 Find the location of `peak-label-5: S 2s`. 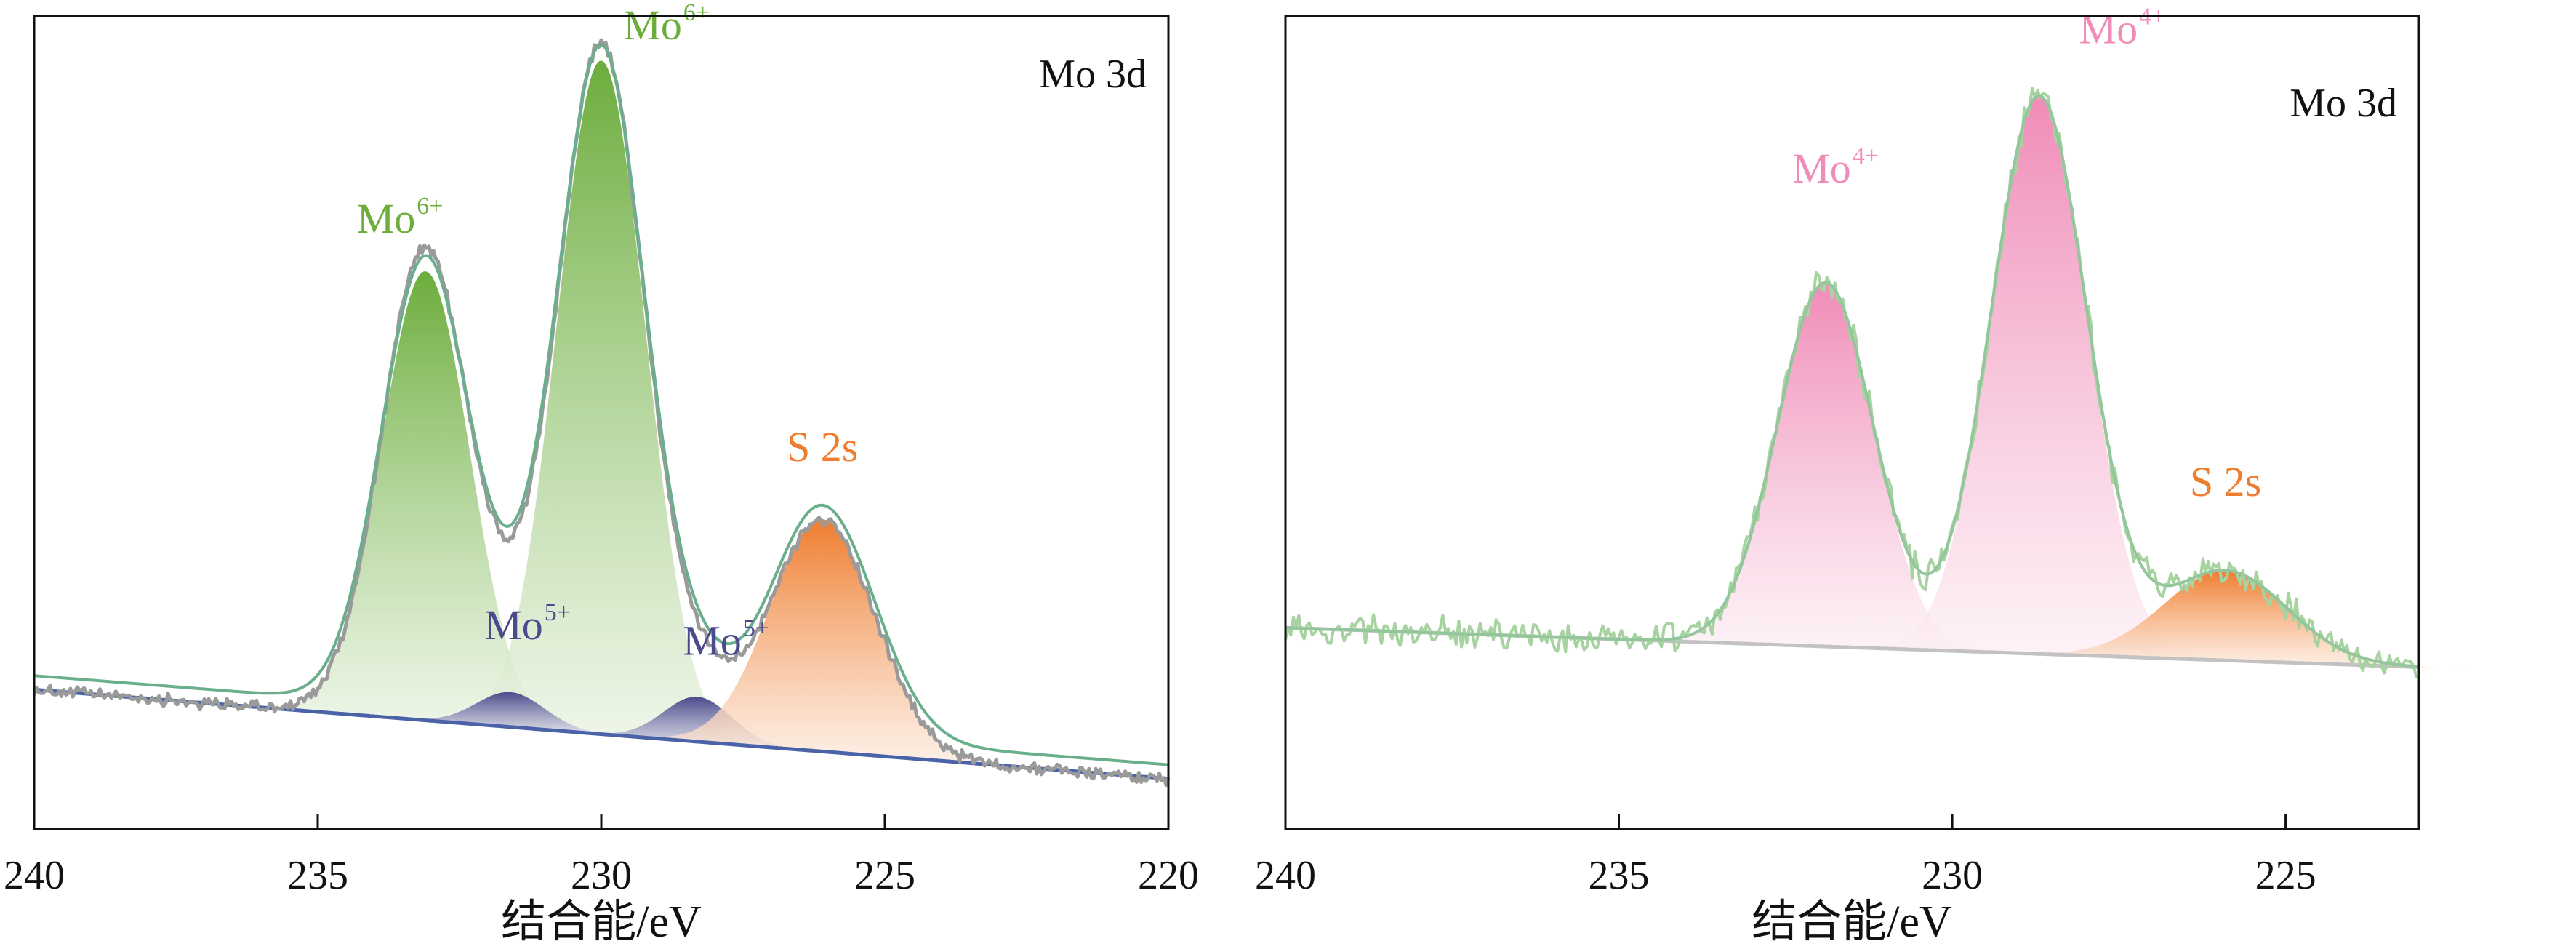

peak-label-5: S 2s is located at coordinates (823, 447).